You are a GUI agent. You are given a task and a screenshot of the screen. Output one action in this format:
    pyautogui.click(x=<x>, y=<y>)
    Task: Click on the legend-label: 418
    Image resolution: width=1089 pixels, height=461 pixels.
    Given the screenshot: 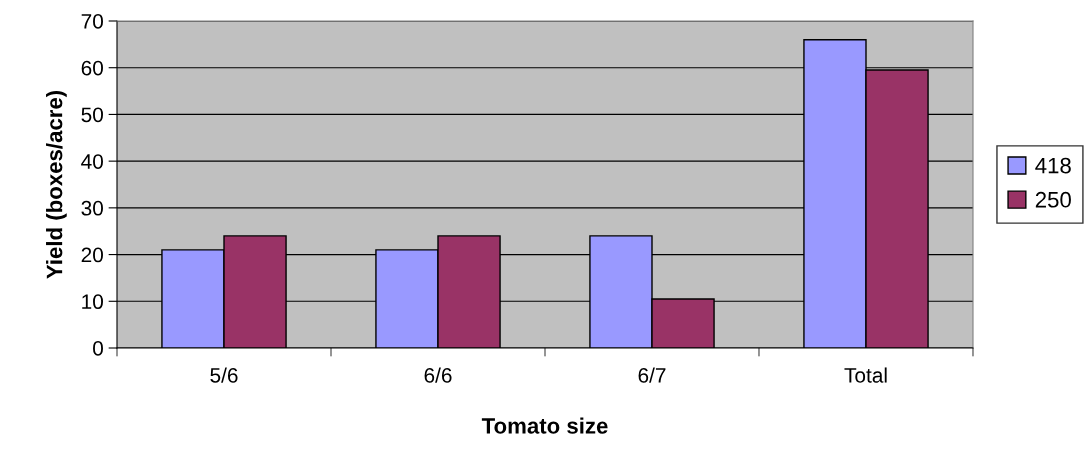 What is the action you would take?
    pyautogui.click(x=1053, y=165)
    